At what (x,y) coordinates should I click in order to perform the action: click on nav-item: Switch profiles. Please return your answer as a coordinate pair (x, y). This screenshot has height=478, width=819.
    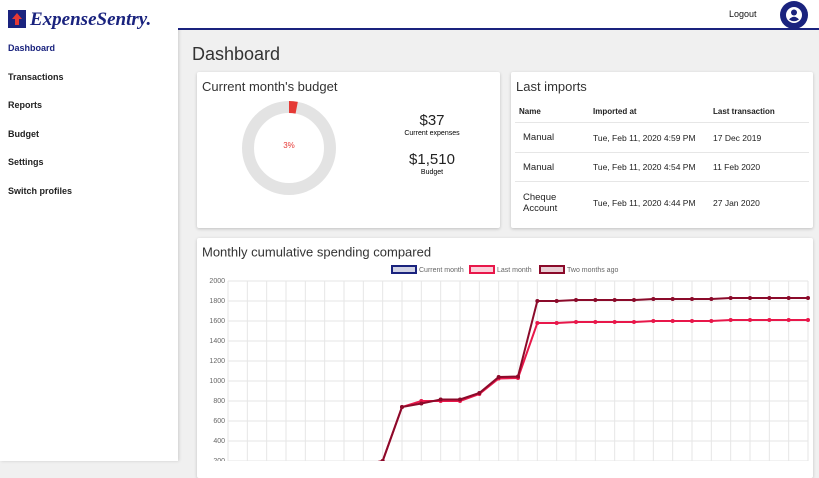
    Looking at the image, I should click on (40, 191).